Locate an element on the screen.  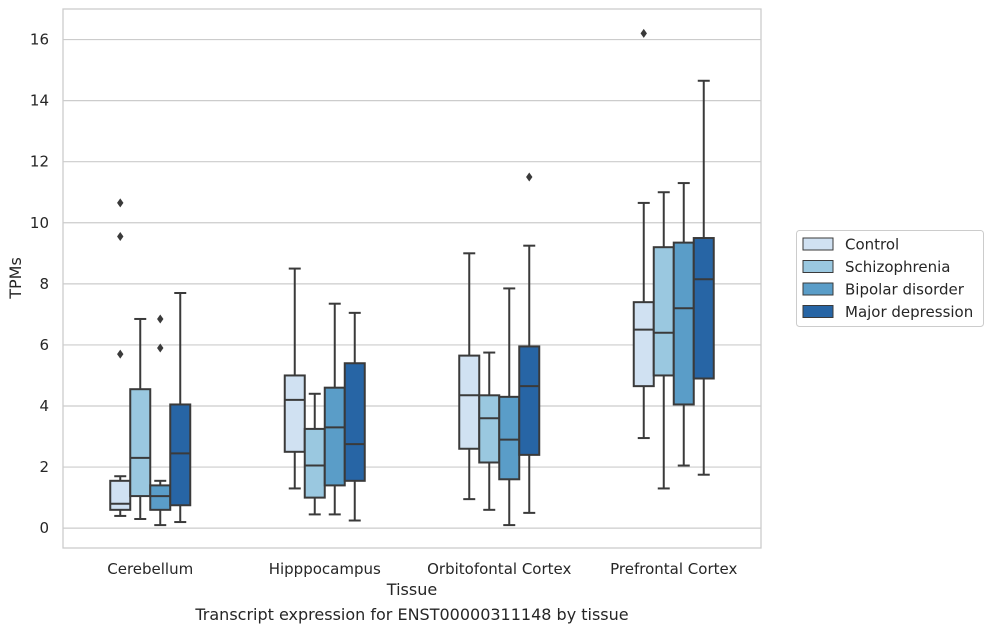
y-tick-label: 14 is located at coordinates (39, 101).